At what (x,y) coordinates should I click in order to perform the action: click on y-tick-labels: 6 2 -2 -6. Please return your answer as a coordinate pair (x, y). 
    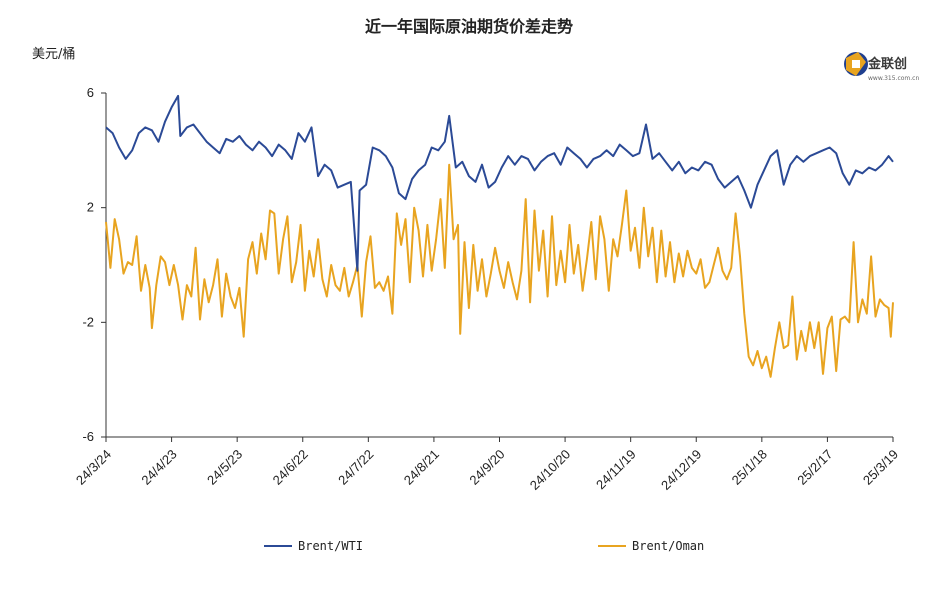
    Looking at the image, I should click on (88, 264).